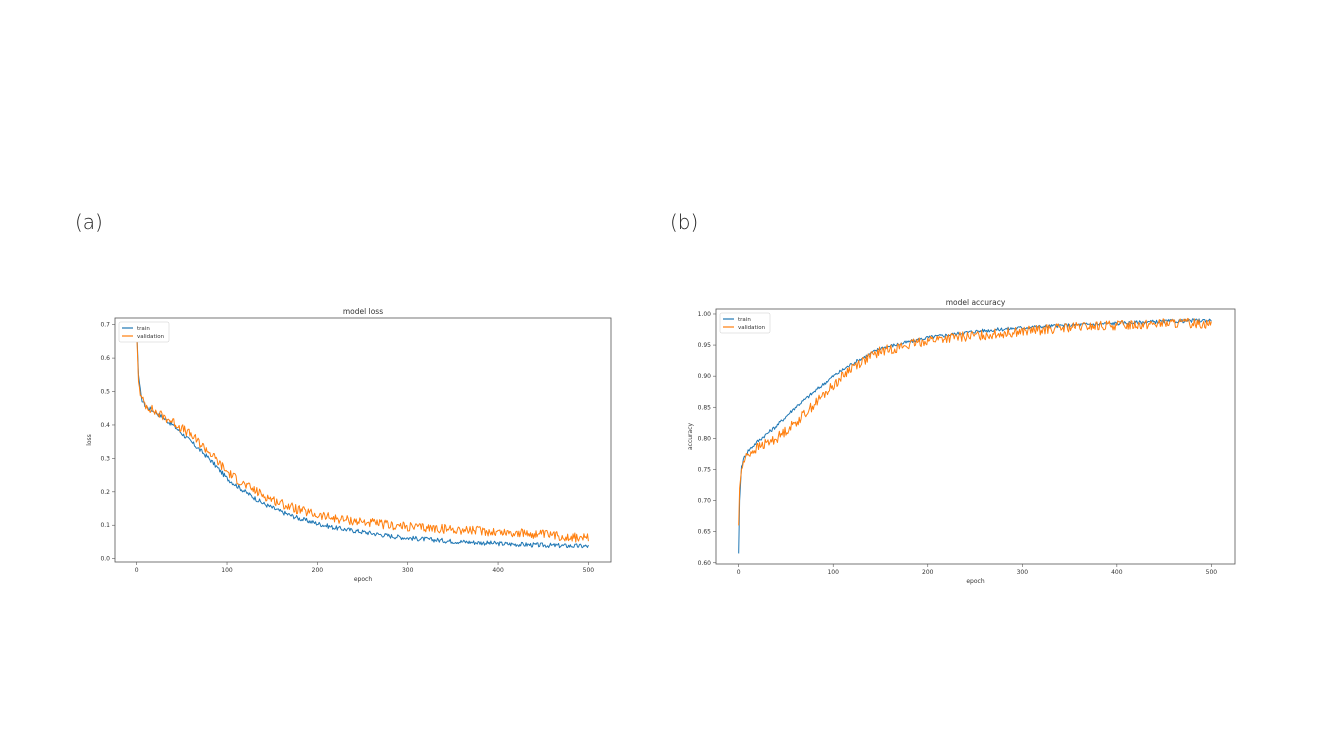 The width and height of the screenshot is (1322, 744). What do you see at coordinates (705, 314) in the screenshot?
I see `y-tick-label: 1.00` at bounding box center [705, 314].